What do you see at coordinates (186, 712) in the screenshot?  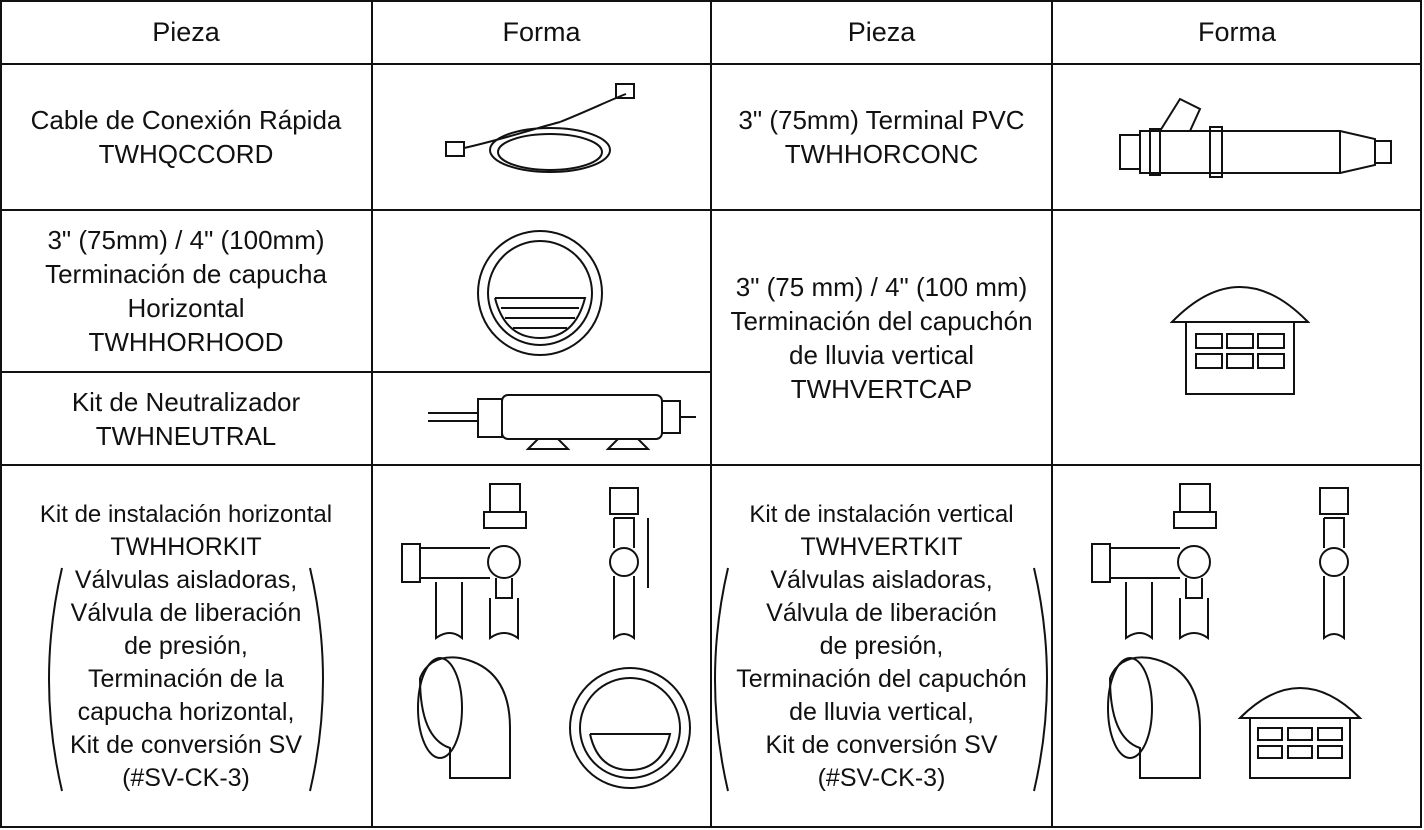 I see `kit-content-line: capucha horizontal,` at bounding box center [186, 712].